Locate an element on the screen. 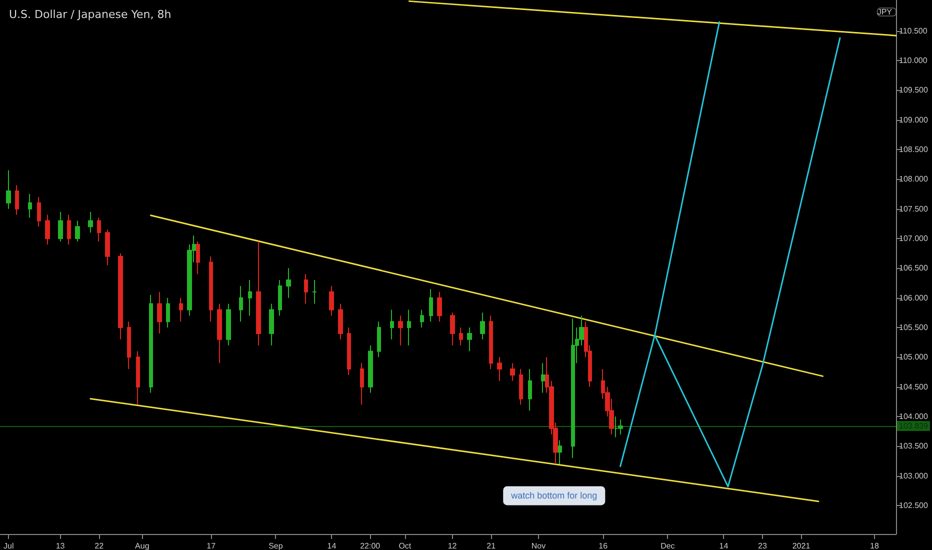  y-tick-label: 106.500 is located at coordinates (913, 268).